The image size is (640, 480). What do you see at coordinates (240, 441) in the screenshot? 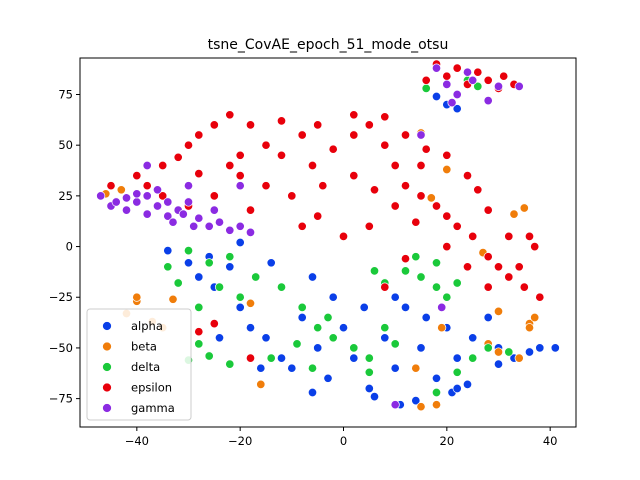
I see `x-tick-label: −20` at bounding box center [240, 441].